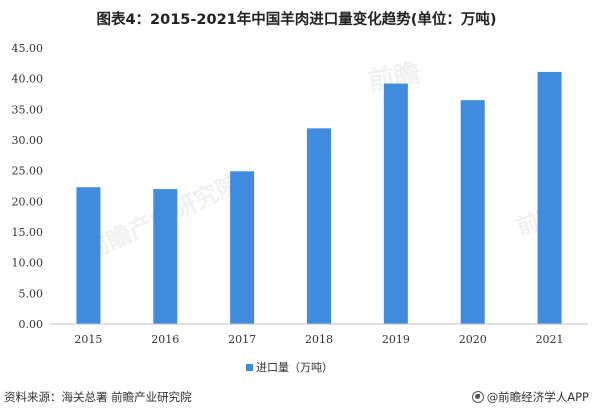 Image resolution: width=593 pixels, height=414 pixels. What do you see at coordinates (28, 48) in the screenshot?
I see `y-tick-label: 45.00` at bounding box center [28, 48].